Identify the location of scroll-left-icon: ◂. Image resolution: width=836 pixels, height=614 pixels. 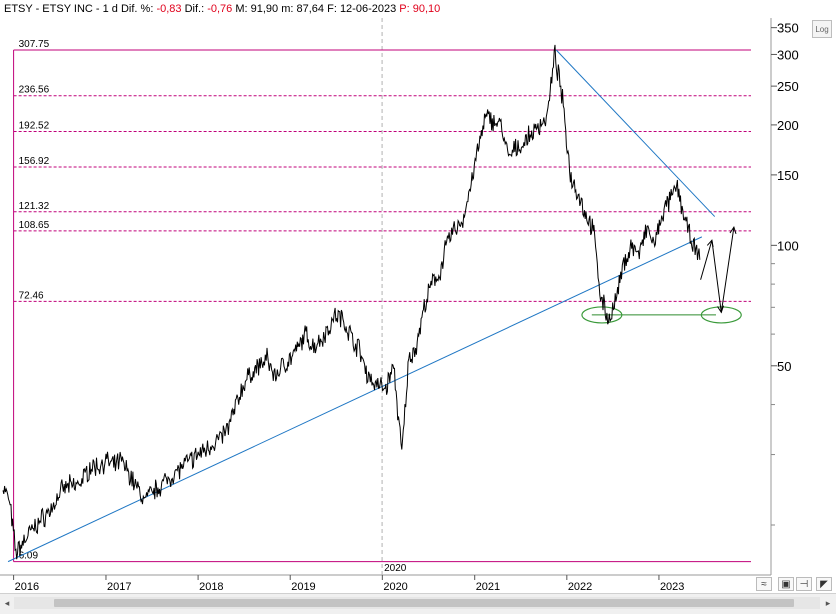
(7, 603).